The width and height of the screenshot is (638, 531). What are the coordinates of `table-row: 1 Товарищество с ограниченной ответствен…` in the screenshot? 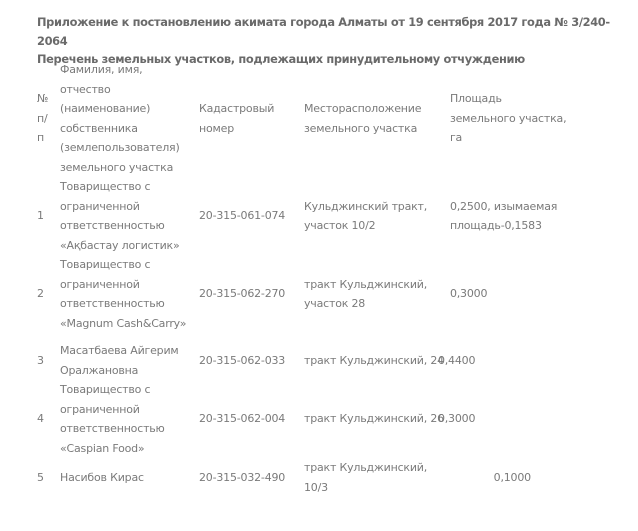 It's located at (303, 216).